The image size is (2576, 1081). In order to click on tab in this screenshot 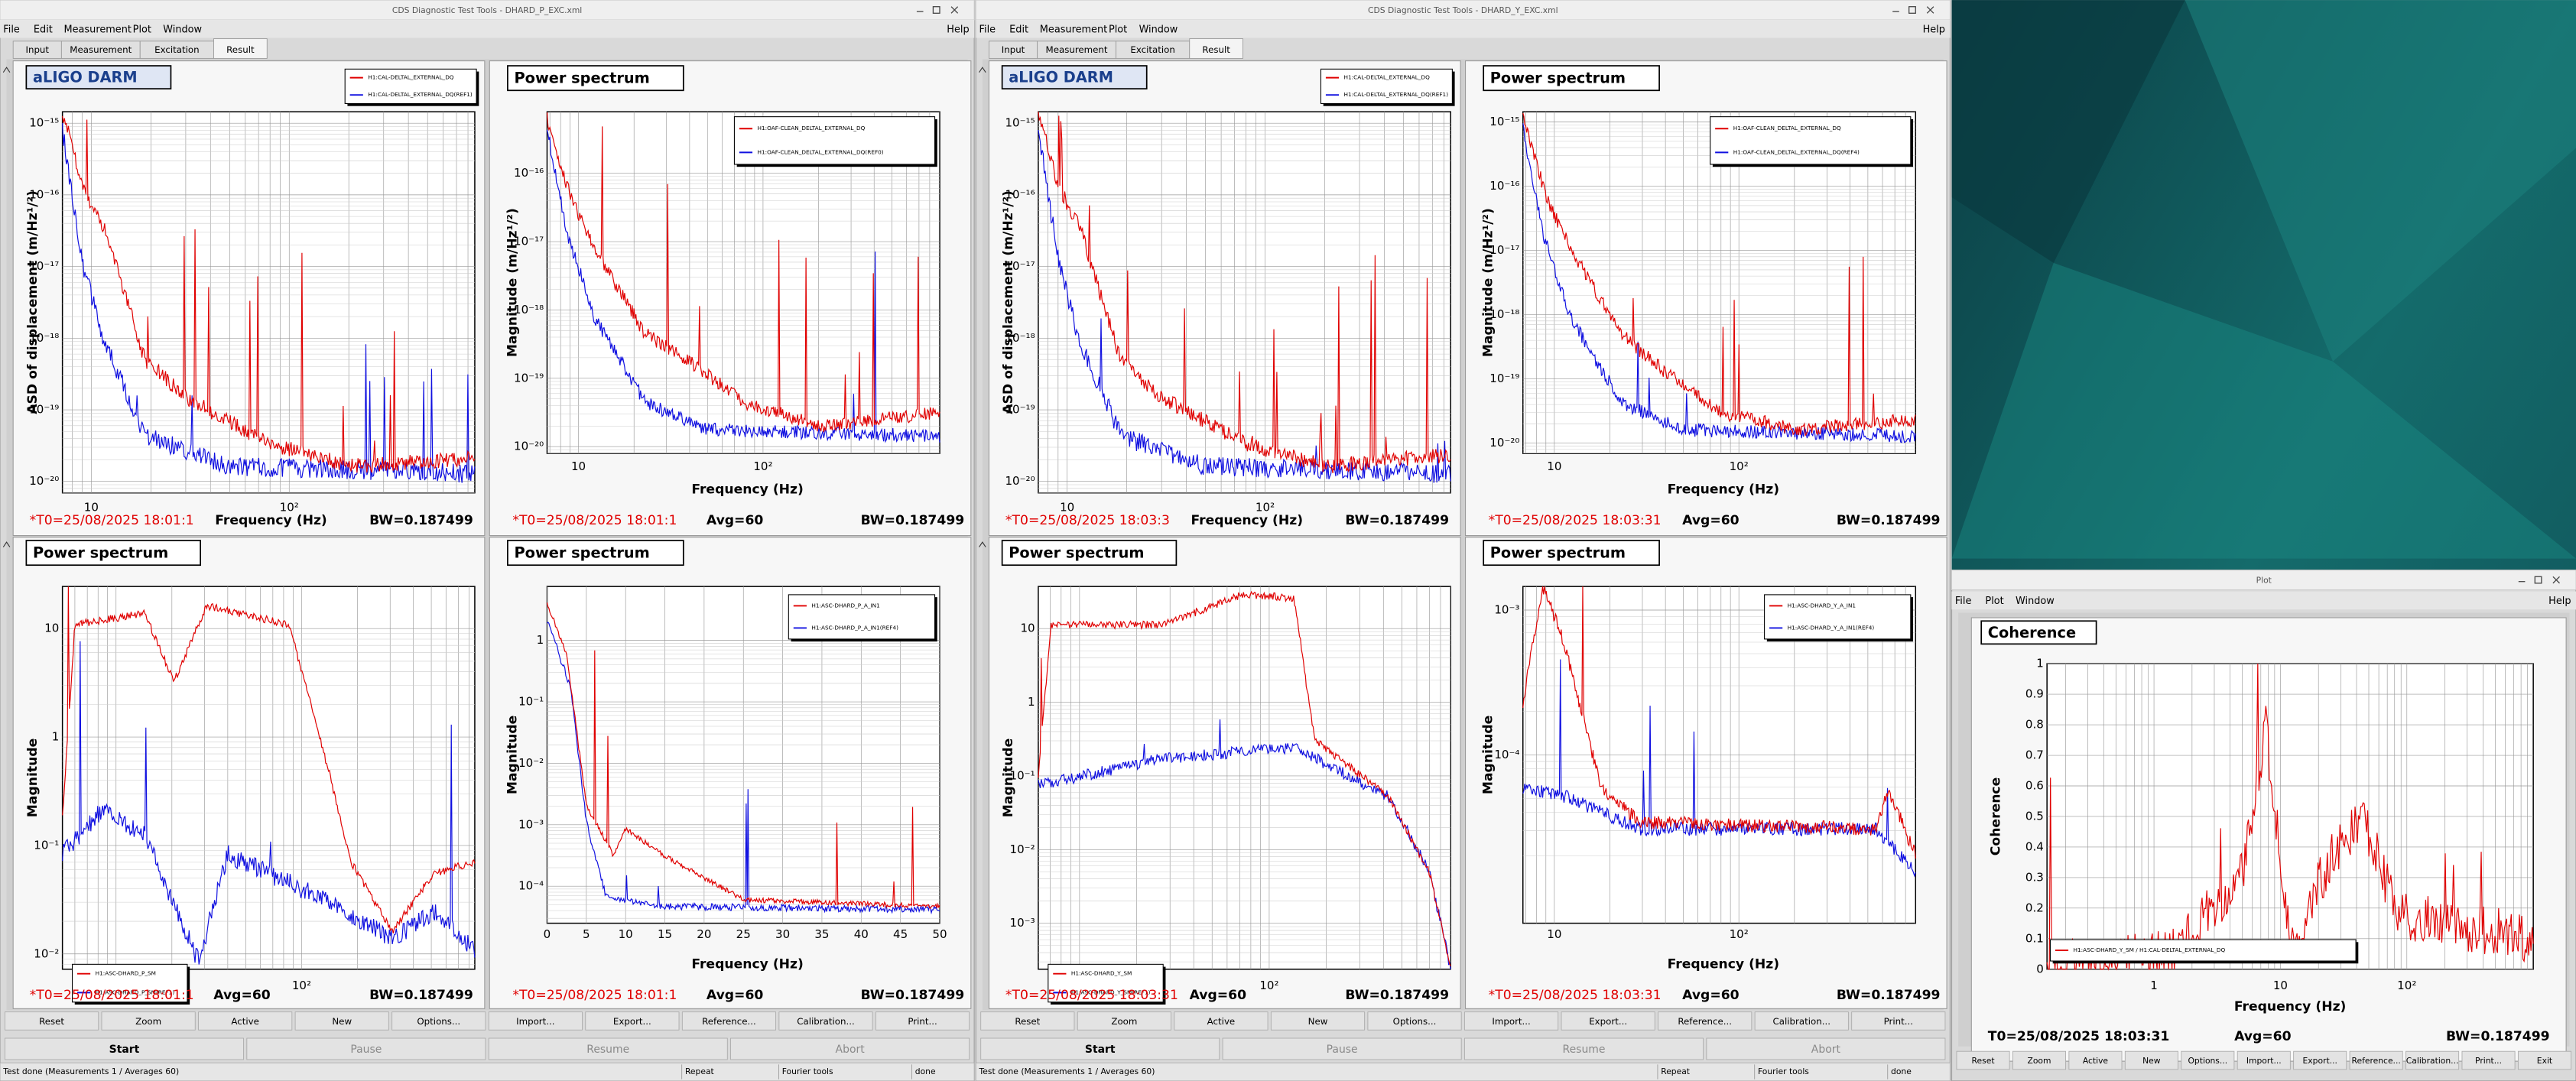, I will do `click(241, 49)`.